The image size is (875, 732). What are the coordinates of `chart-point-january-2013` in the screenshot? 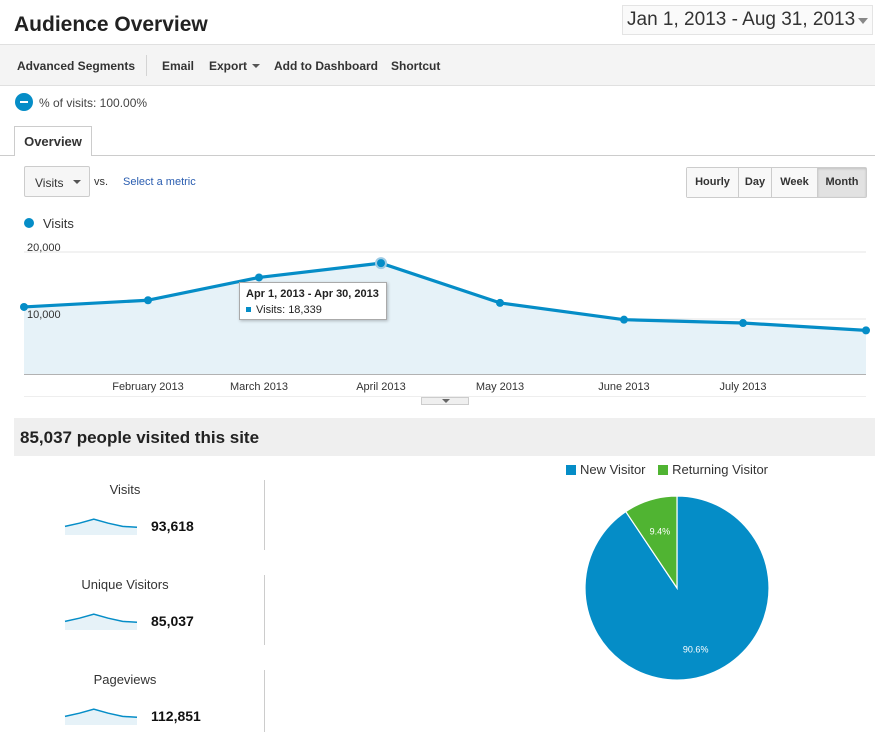 It's located at (24, 306).